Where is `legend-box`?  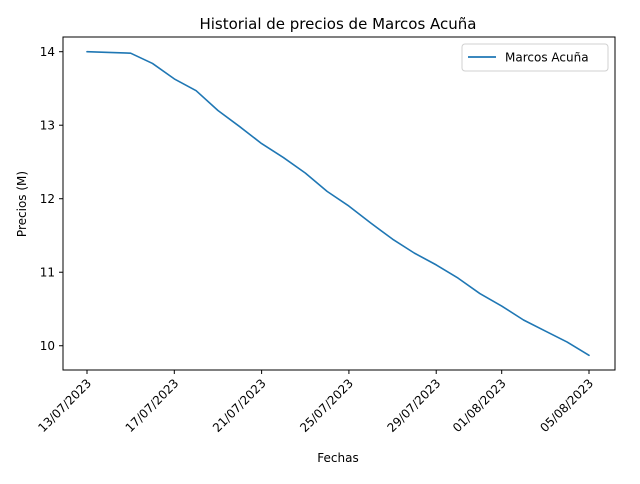 legend-box is located at coordinates (535, 57).